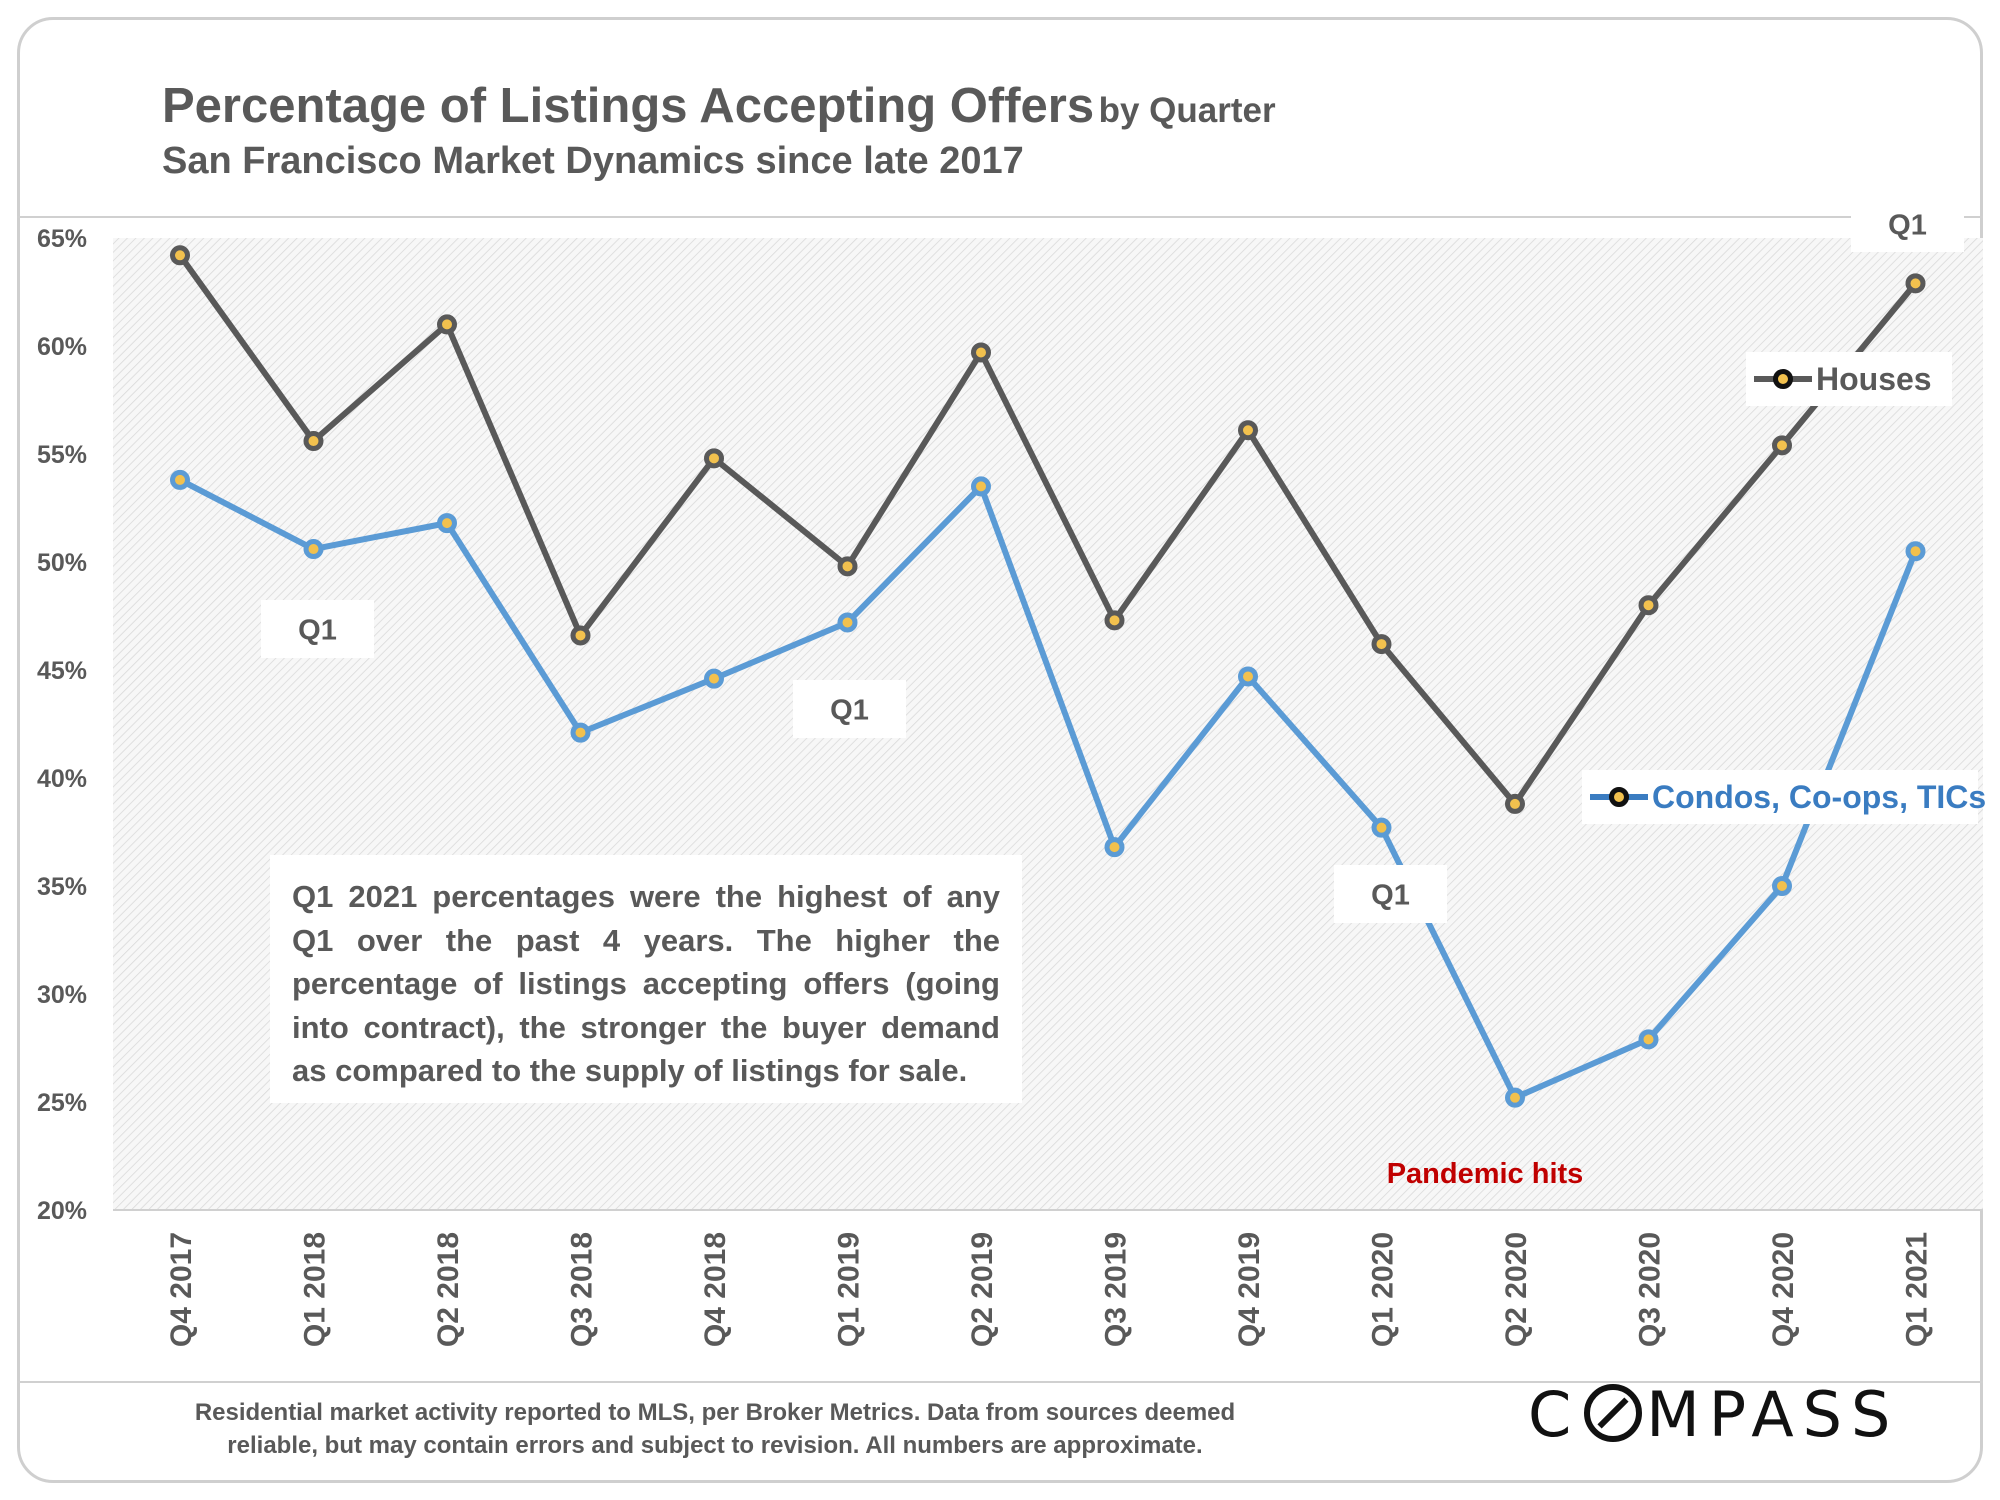 This screenshot has height=1500, width=2000. Describe the element at coordinates (181, 1289) in the screenshot. I see `x-tick-label: Q4 2017` at that location.